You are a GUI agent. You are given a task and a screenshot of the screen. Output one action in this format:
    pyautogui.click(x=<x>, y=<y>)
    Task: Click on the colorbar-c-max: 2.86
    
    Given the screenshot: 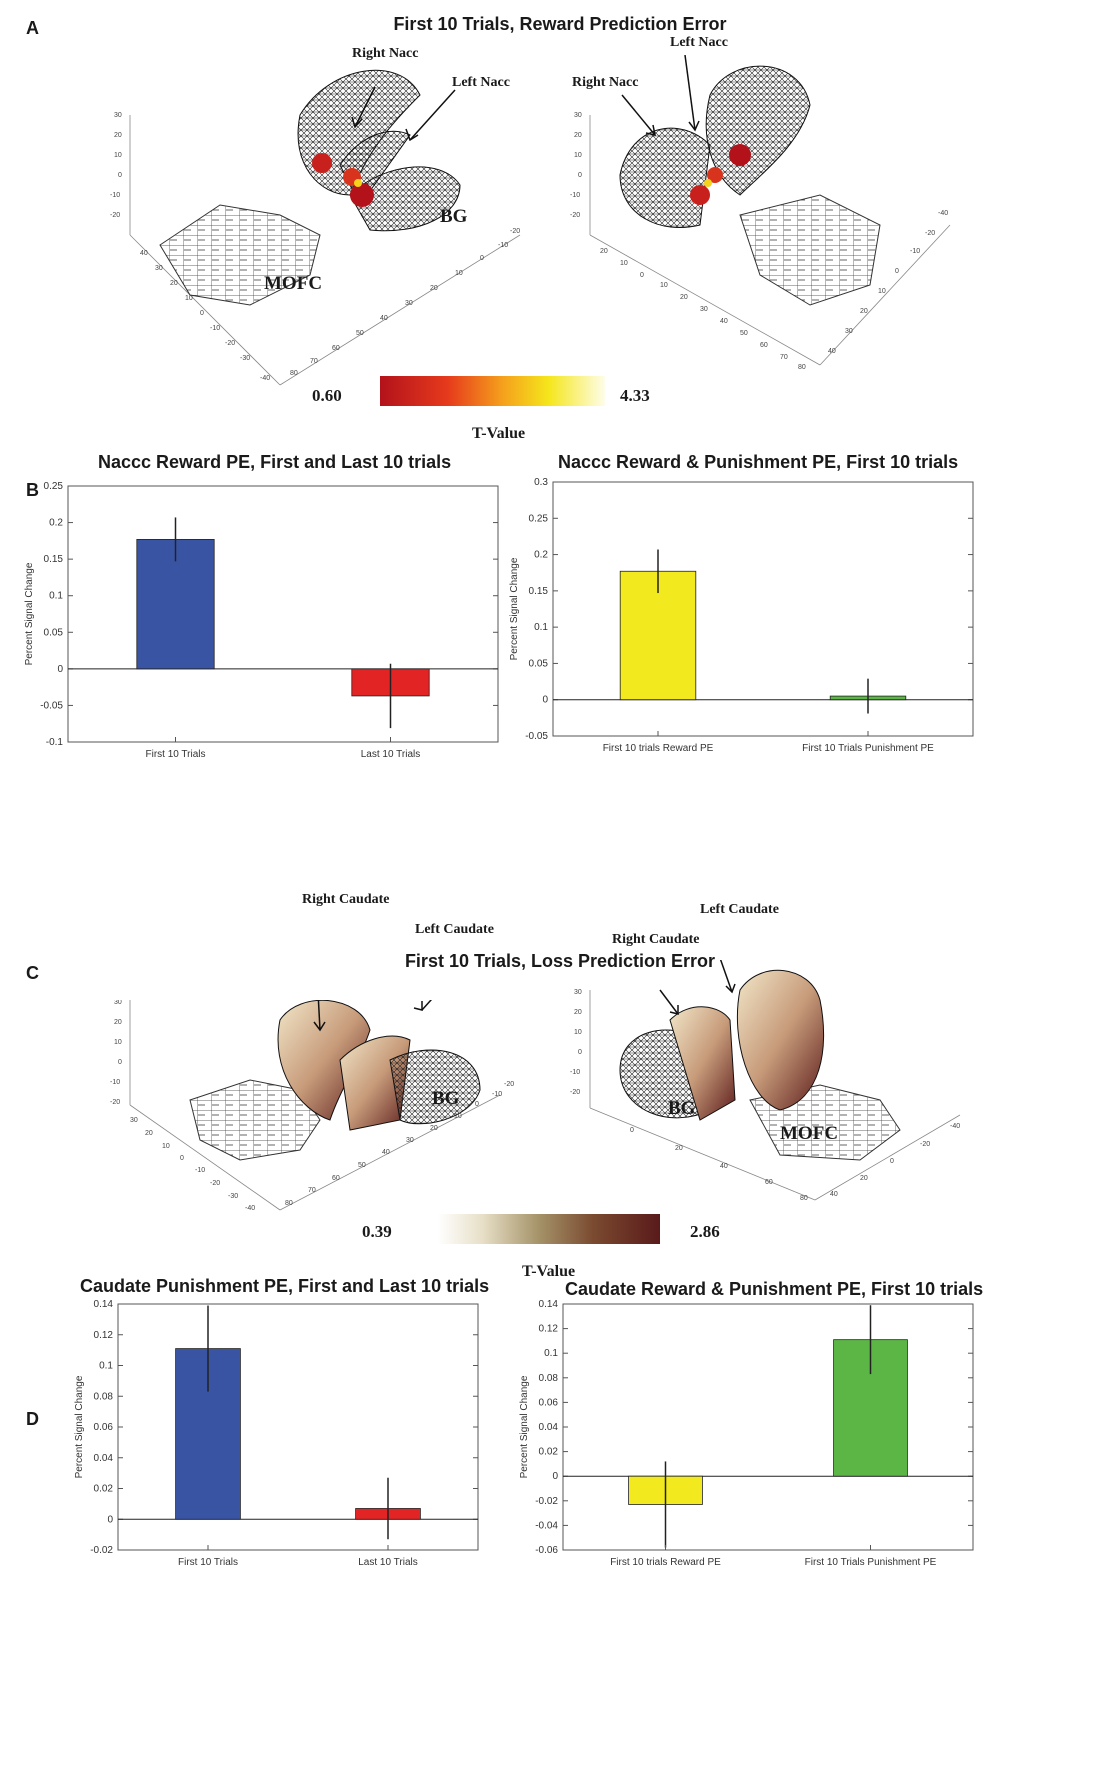 What is the action you would take?
    pyautogui.click(x=705, y=1231)
    